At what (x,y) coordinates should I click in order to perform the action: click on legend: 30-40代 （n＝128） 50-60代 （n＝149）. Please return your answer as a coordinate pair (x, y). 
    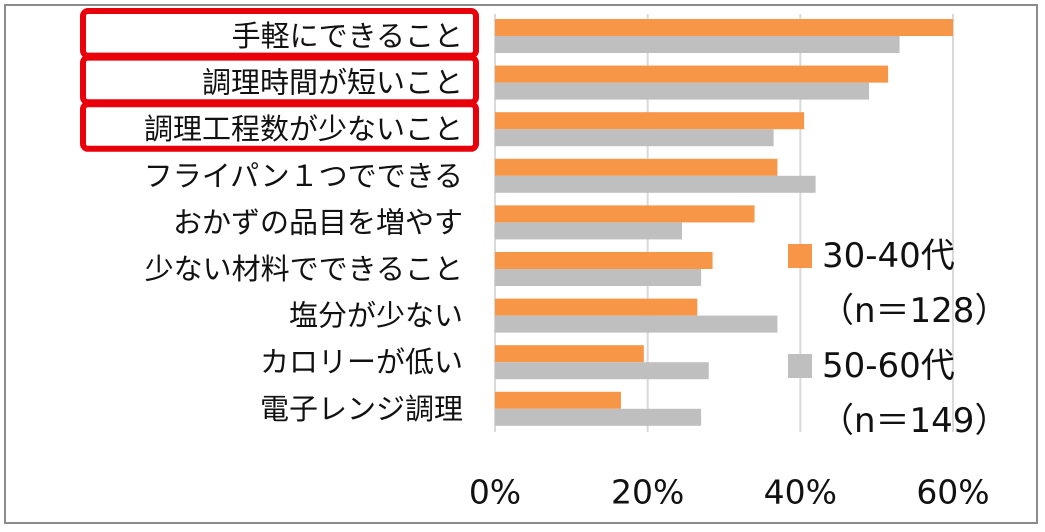
    Looking at the image, I should click on (898, 338).